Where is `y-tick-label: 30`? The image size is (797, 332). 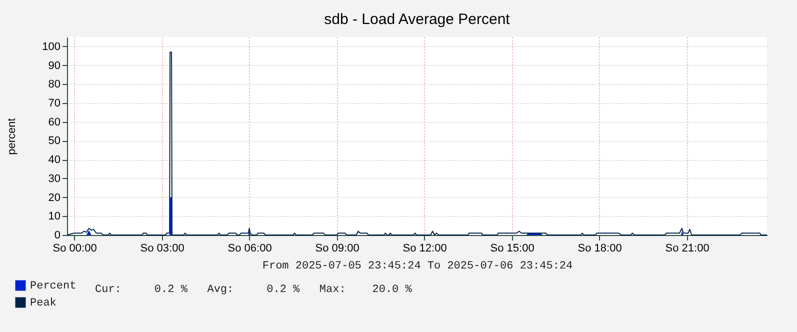 y-tick-label: 30 is located at coordinates (54, 178).